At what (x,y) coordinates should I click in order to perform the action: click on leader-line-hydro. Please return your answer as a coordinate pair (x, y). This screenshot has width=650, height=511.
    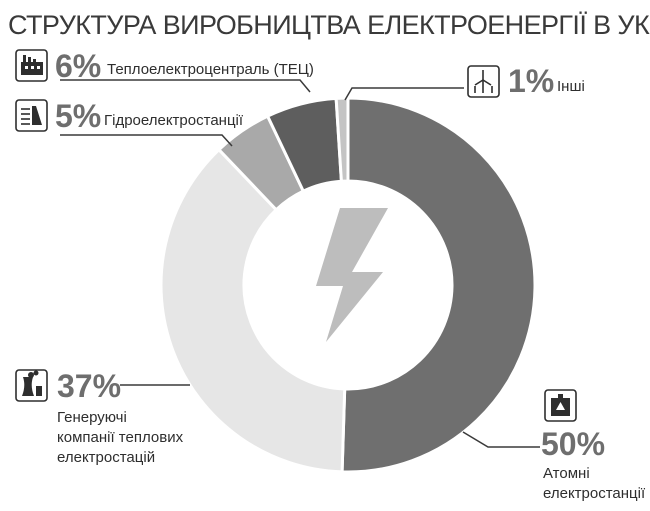
    Looking at the image, I should click on (146, 140).